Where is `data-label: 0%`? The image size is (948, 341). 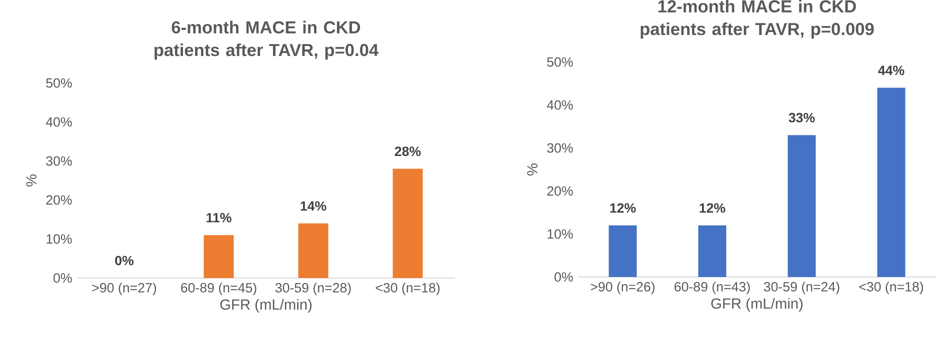 data-label: 0% is located at coordinates (124, 261).